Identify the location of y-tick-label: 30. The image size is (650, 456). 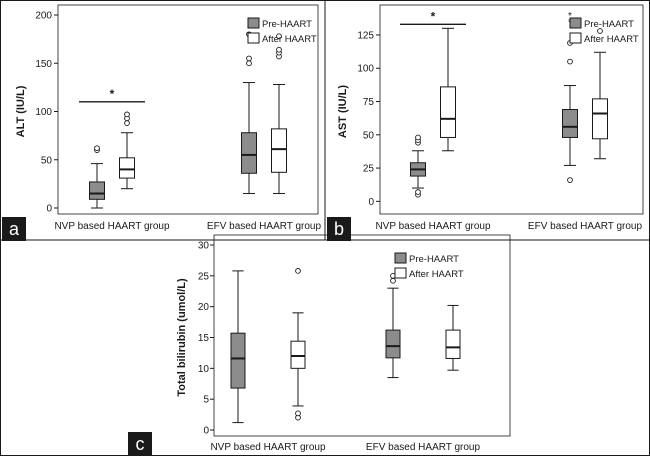
(204, 246).